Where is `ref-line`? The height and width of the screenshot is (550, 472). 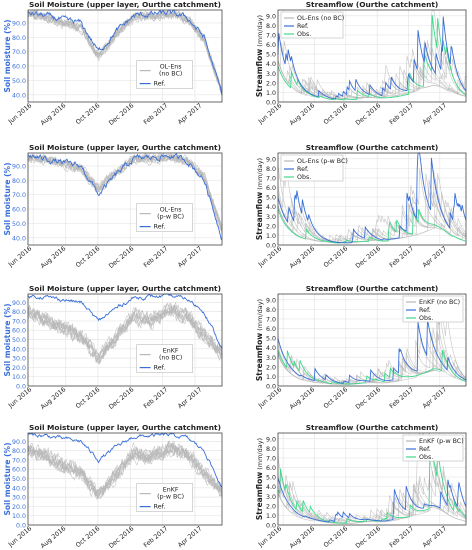 ref-line is located at coordinates (372, 198).